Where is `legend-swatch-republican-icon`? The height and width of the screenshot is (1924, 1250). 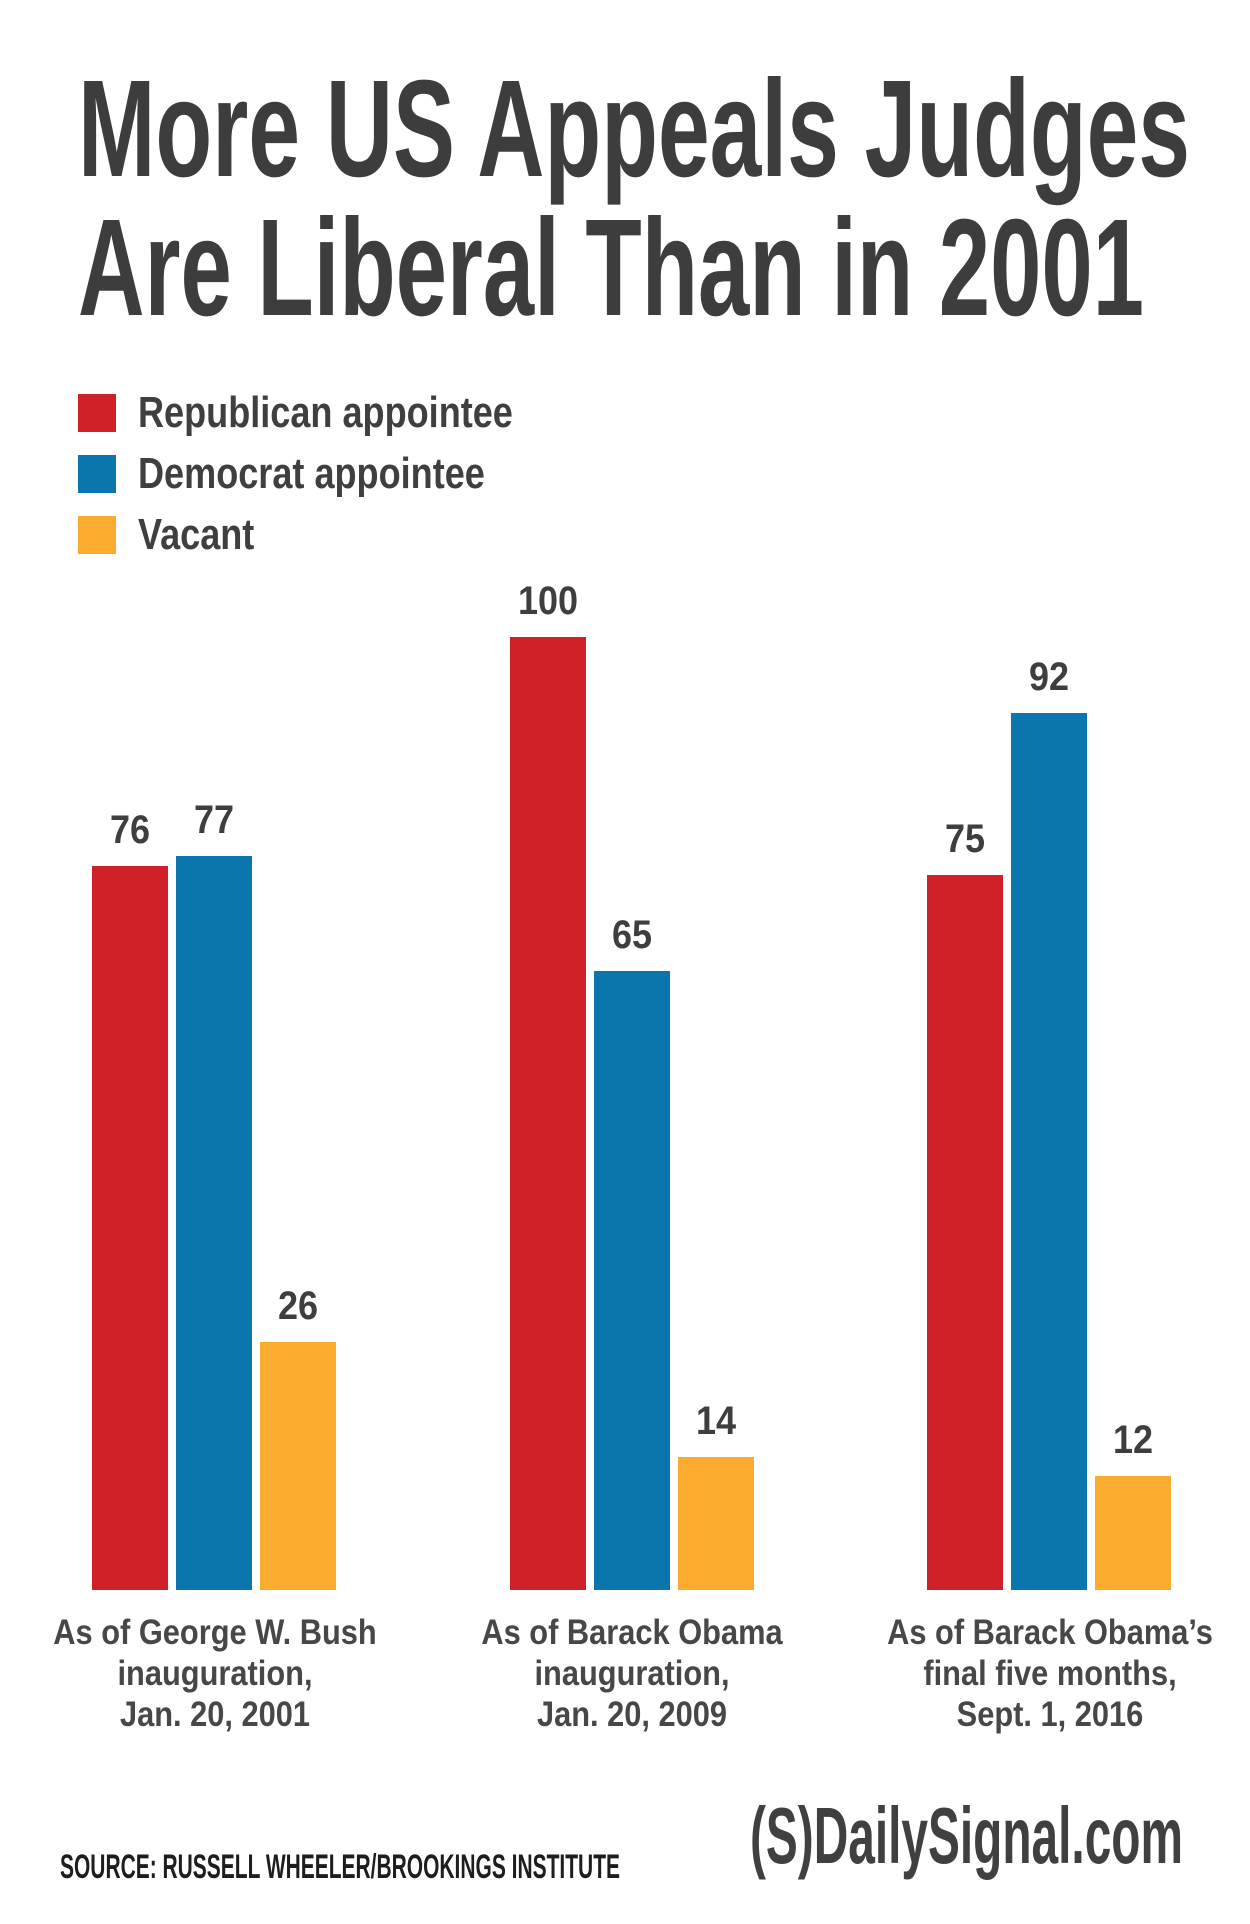
legend-swatch-republican-icon is located at coordinates (97, 413).